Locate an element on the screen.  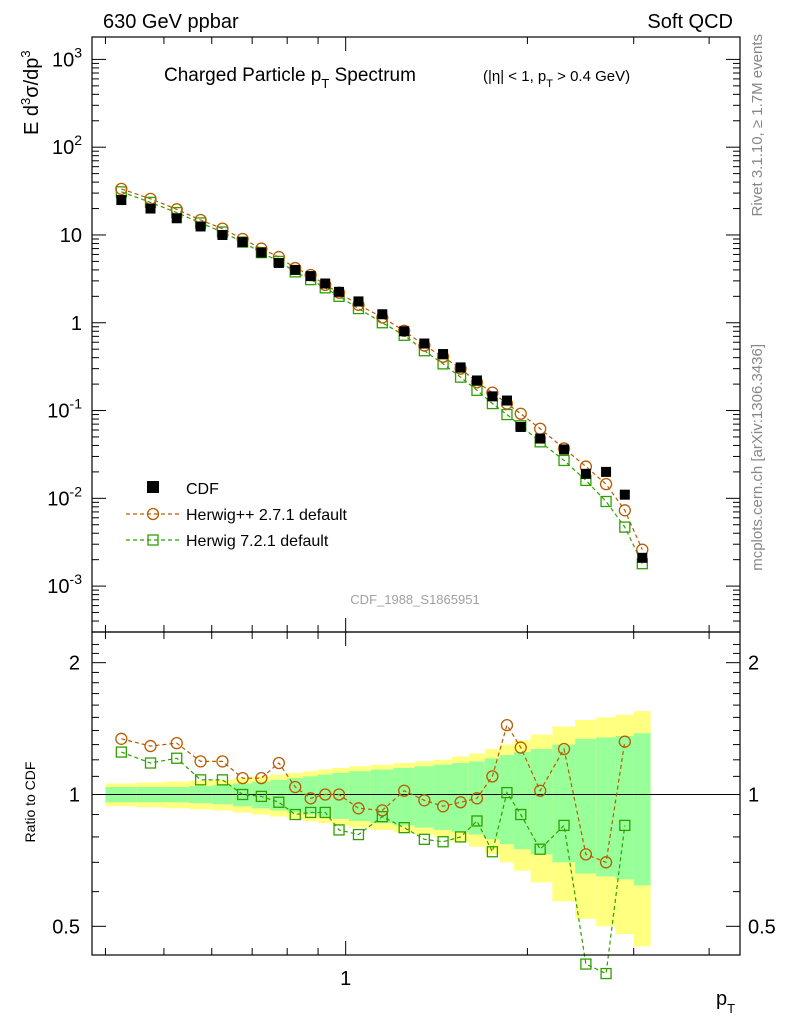
legend-herwigpp-label: Herwig++ 2.7.1 default is located at coordinates (267, 515).